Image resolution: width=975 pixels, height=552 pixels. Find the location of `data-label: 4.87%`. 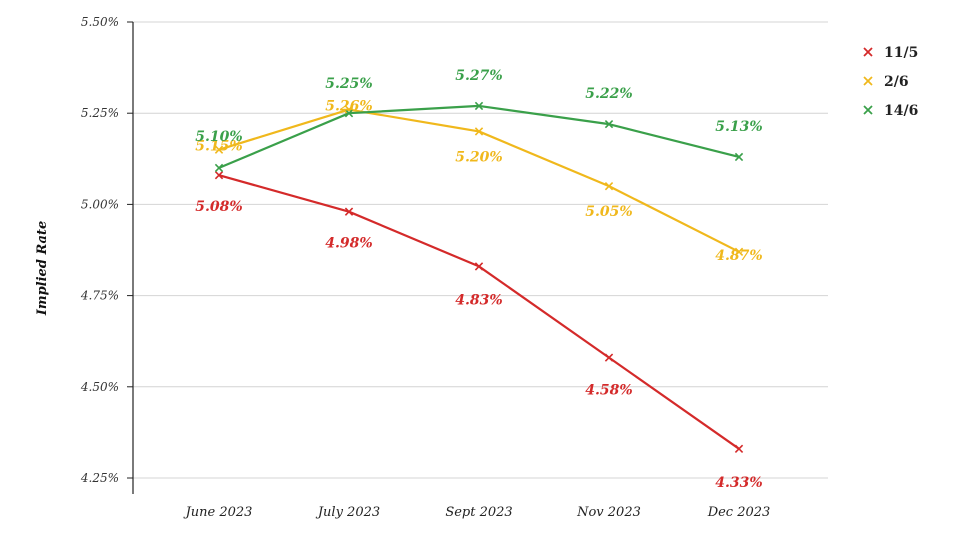

data-label: 4.87% is located at coordinates (738, 256).